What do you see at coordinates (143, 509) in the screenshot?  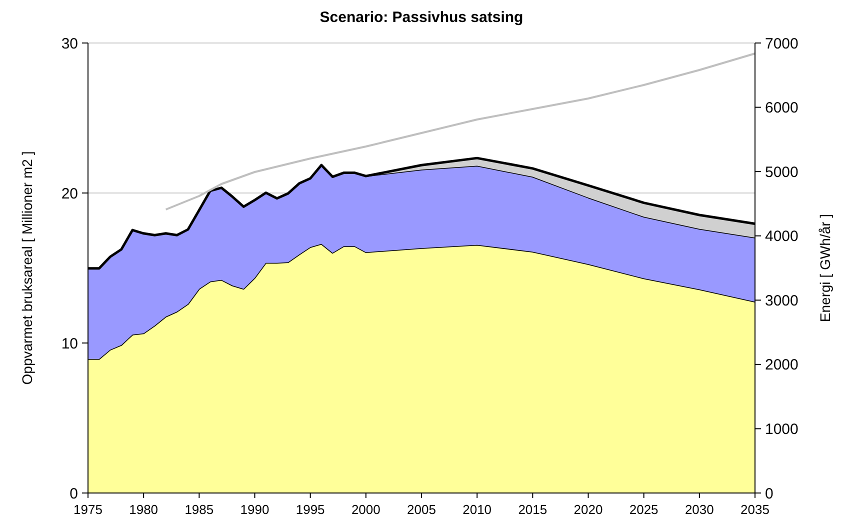 I see `x-tick-label: 1980` at bounding box center [143, 509].